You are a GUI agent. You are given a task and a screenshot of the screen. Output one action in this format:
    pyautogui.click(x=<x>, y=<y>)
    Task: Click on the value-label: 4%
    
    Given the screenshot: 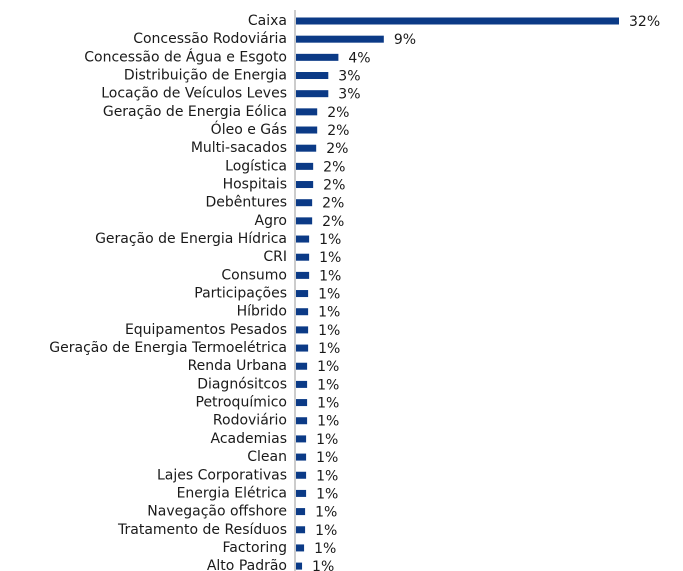 What is the action you would take?
    pyautogui.click(x=359, y=58)
    